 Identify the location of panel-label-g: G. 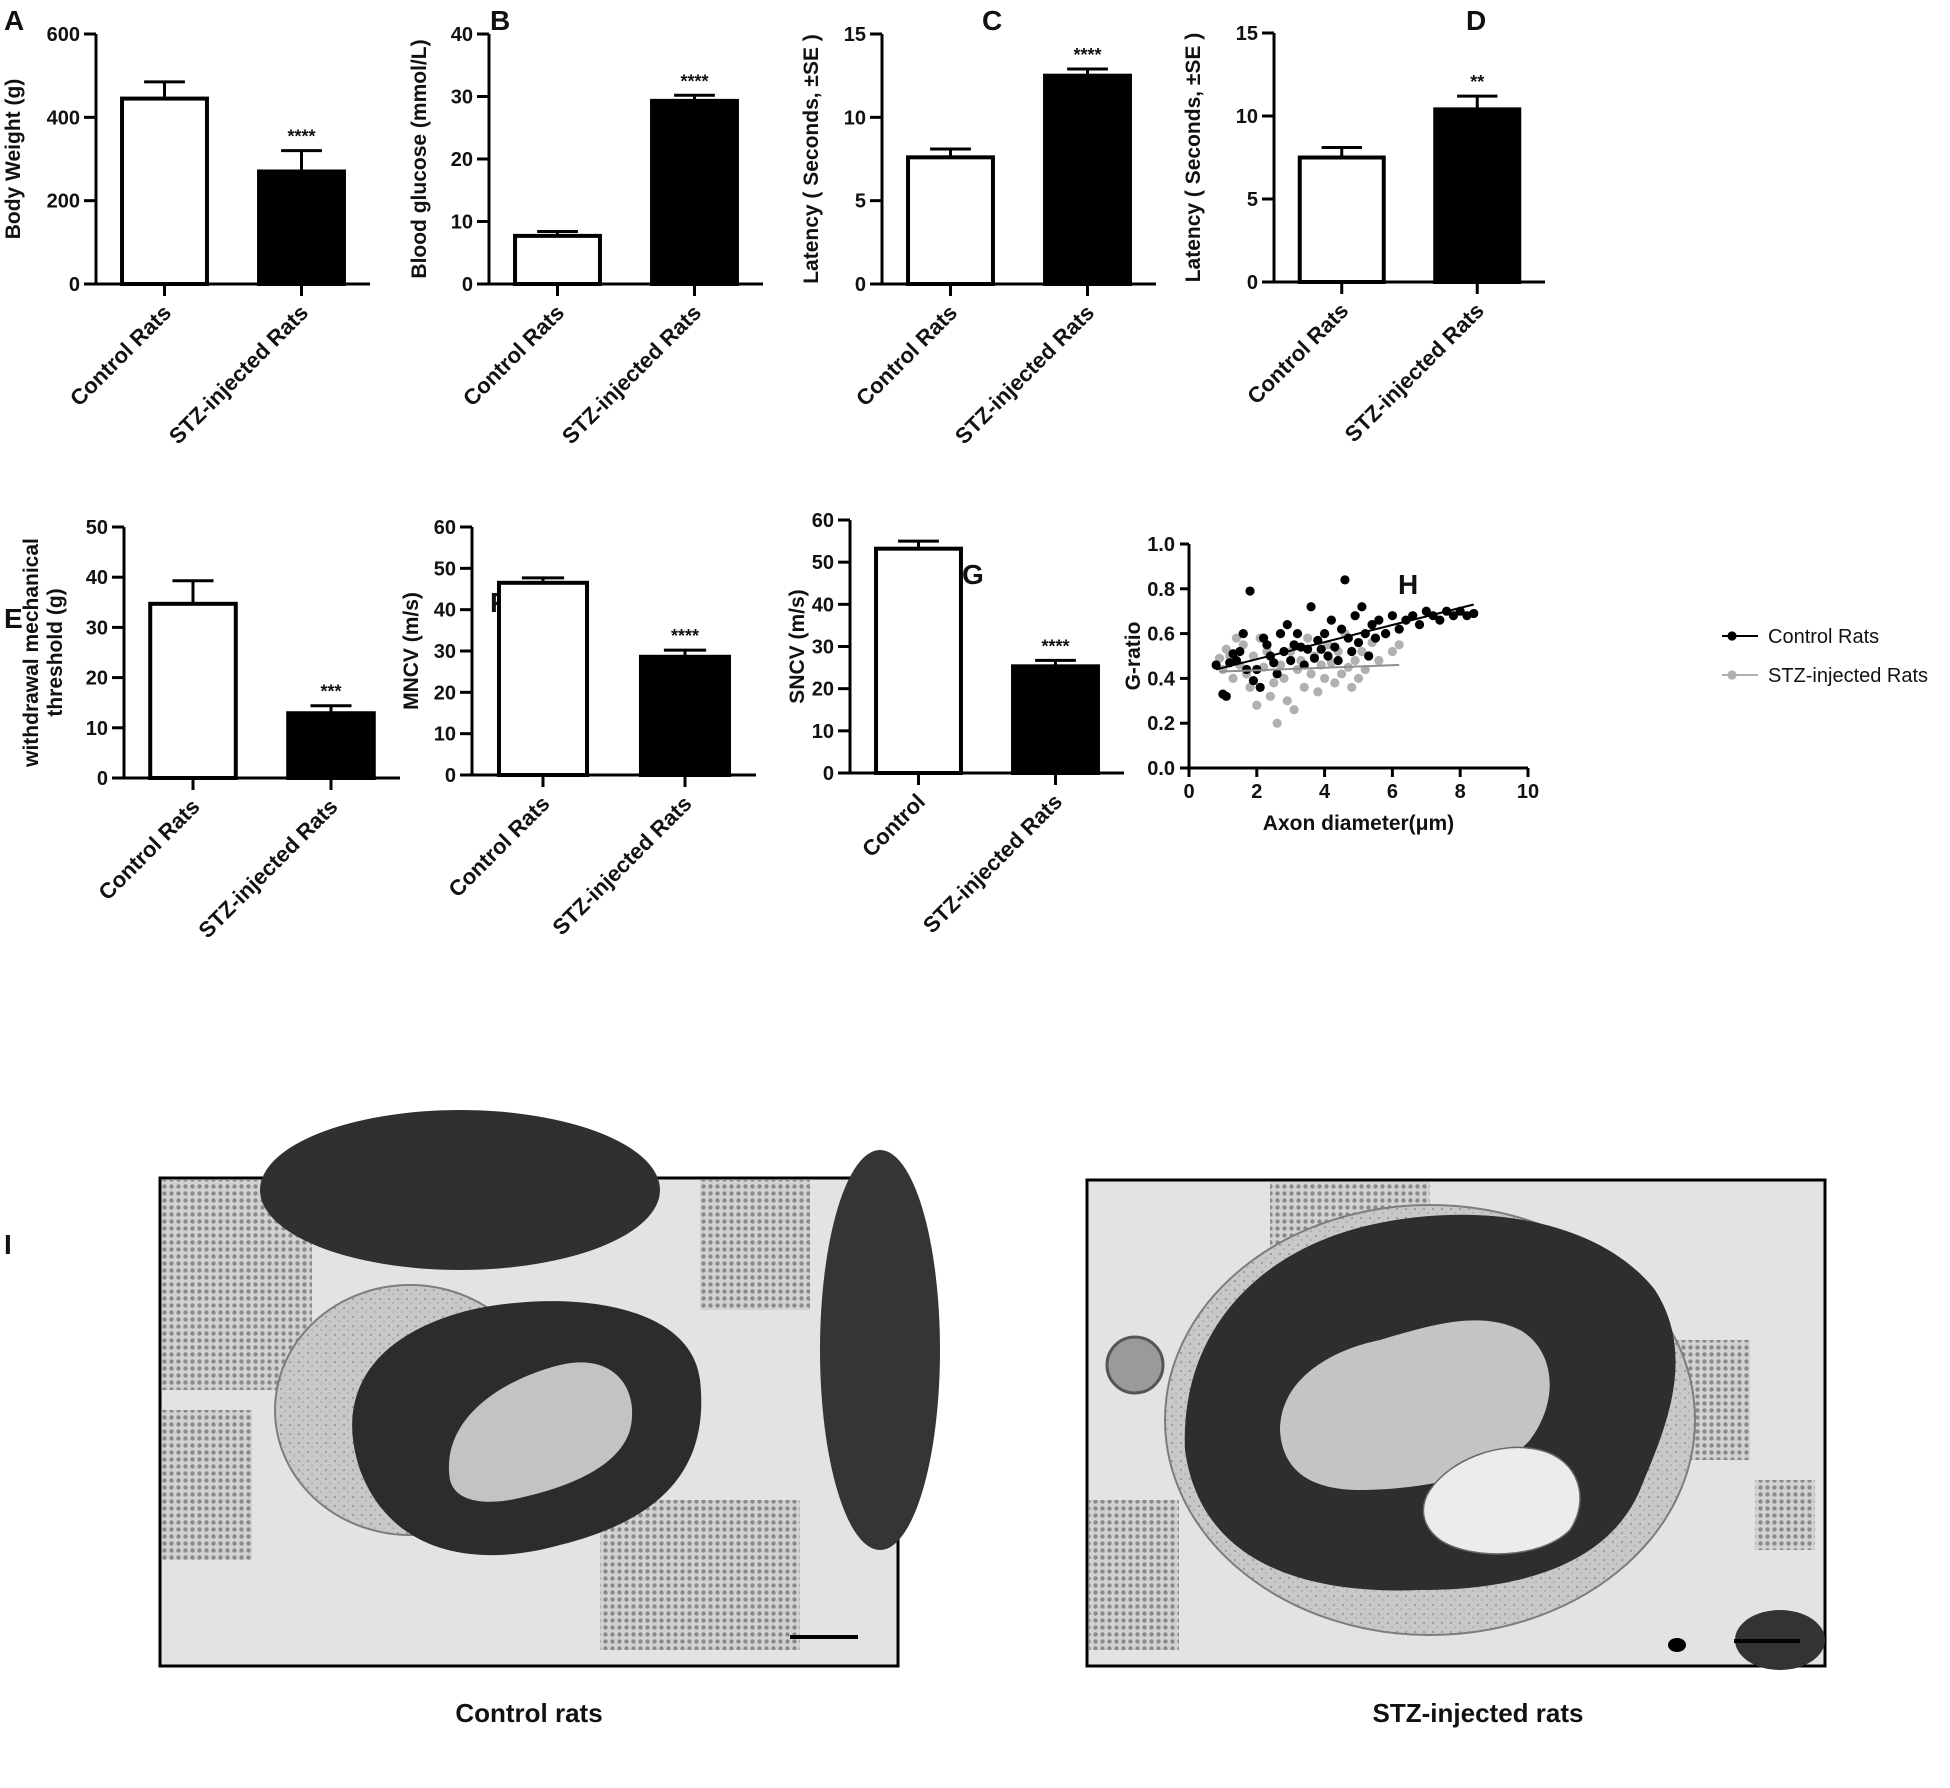
(973, 574).